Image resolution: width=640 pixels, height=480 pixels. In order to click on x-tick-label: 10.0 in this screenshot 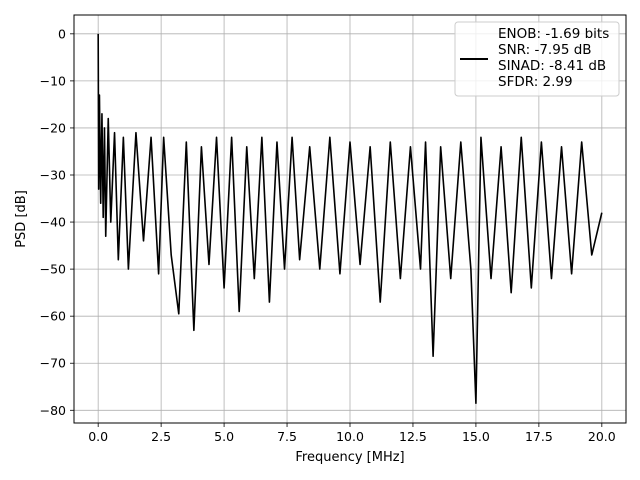, I will do `click(350, 436)`.